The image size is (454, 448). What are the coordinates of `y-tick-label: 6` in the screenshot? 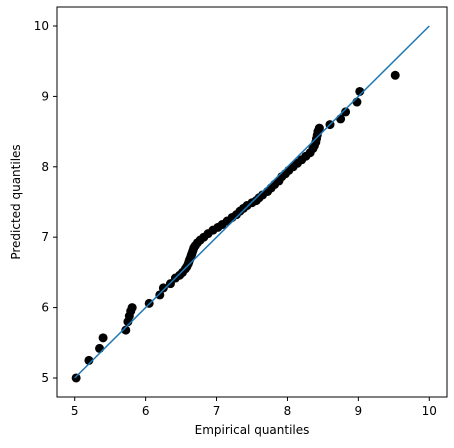 It's located at (45, 308).